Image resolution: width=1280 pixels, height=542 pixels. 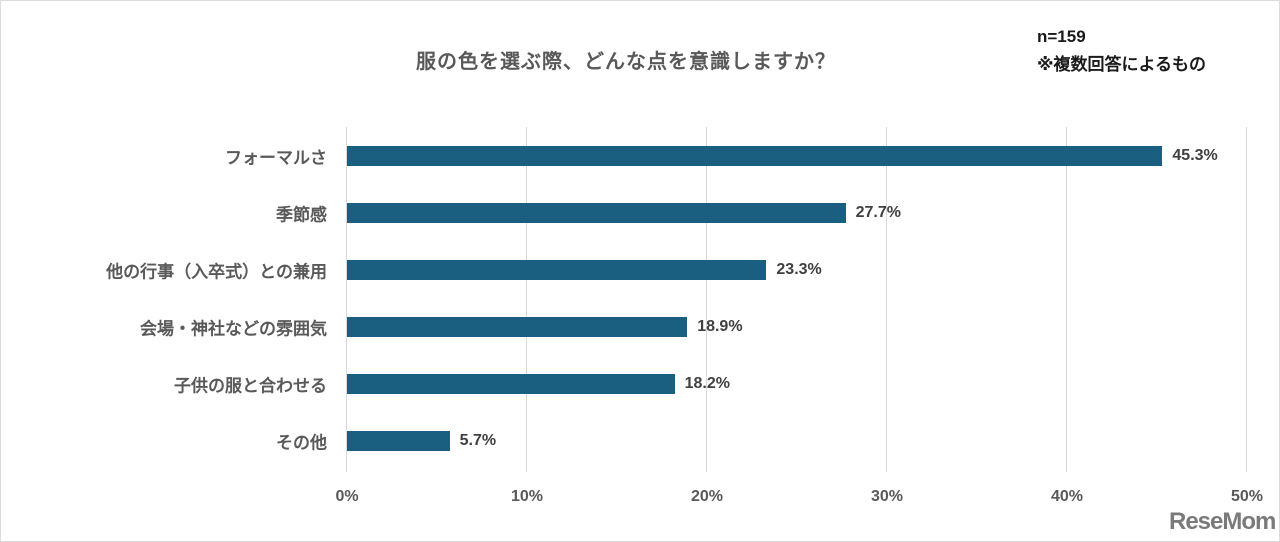 What do you see at coordinates (250, 386) in the screenshot?
I see `category-label: 子供の服と合わせる` at bounding box center [250, 386].